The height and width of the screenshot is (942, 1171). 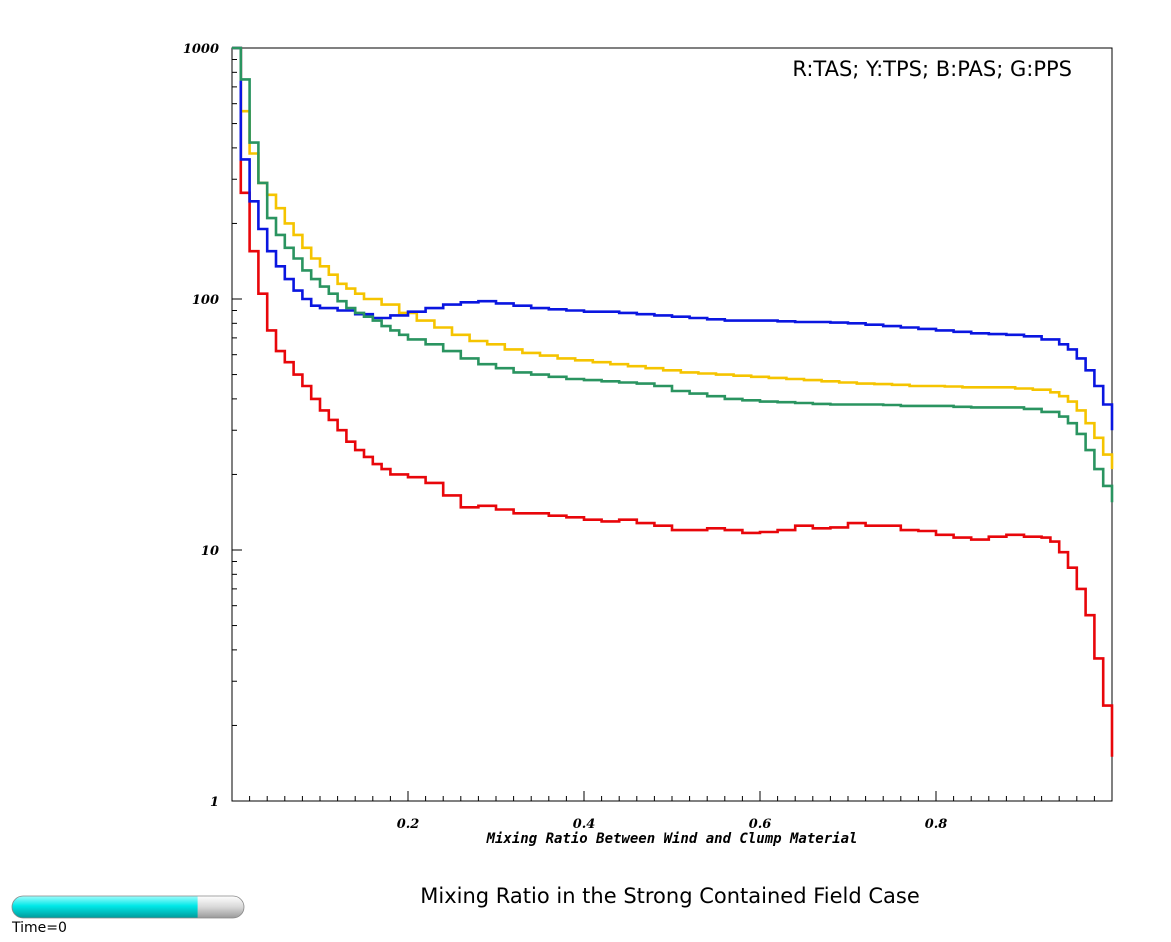 What do you see at coordinates (201, 49) in the screenshot?
I see `y-tick-label: 1000` at bounding box center [201, 49].